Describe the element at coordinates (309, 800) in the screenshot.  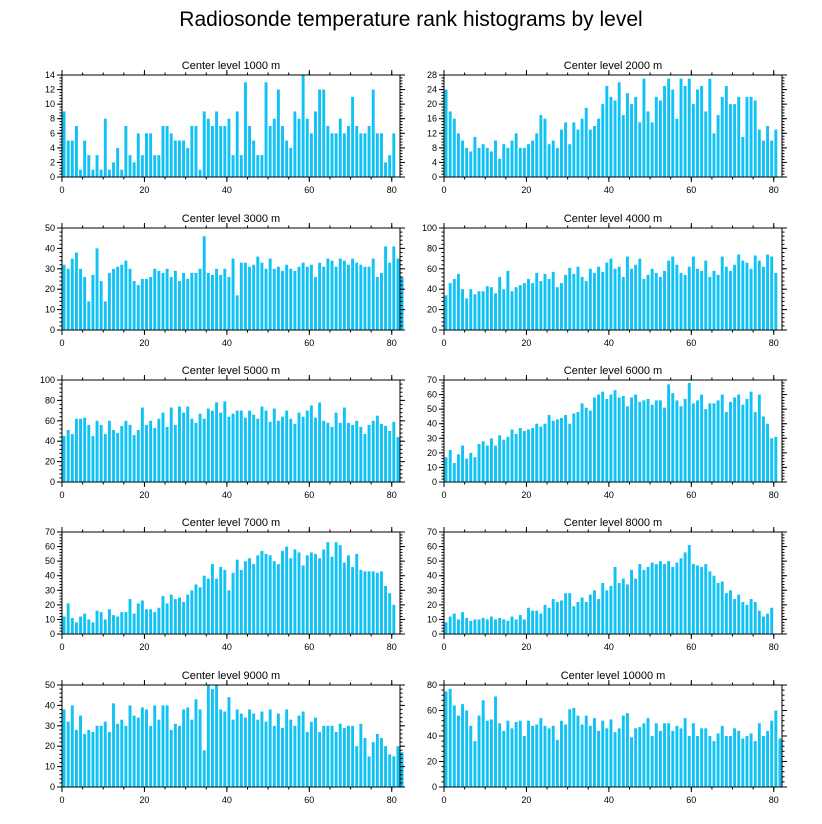
I see `x-tick-label: 60` at that location.